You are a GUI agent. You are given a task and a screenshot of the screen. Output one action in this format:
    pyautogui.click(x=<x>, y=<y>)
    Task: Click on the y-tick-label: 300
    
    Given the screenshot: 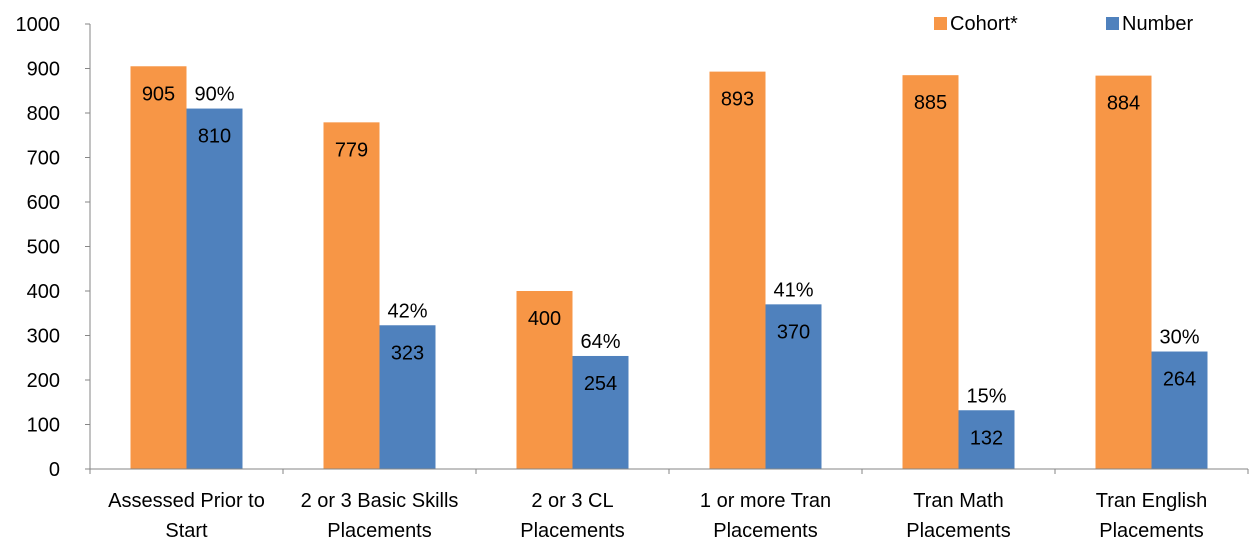 What is the action you would take?
    pyautogui.click(x=43, y=337)
    